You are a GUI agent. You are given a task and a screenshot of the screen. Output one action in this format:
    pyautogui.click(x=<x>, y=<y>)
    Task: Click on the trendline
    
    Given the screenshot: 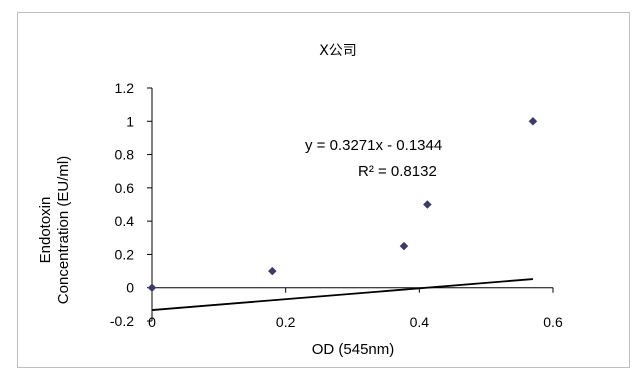 What is the action you would take?
    pyautogui.click(x=342, y=294)
    